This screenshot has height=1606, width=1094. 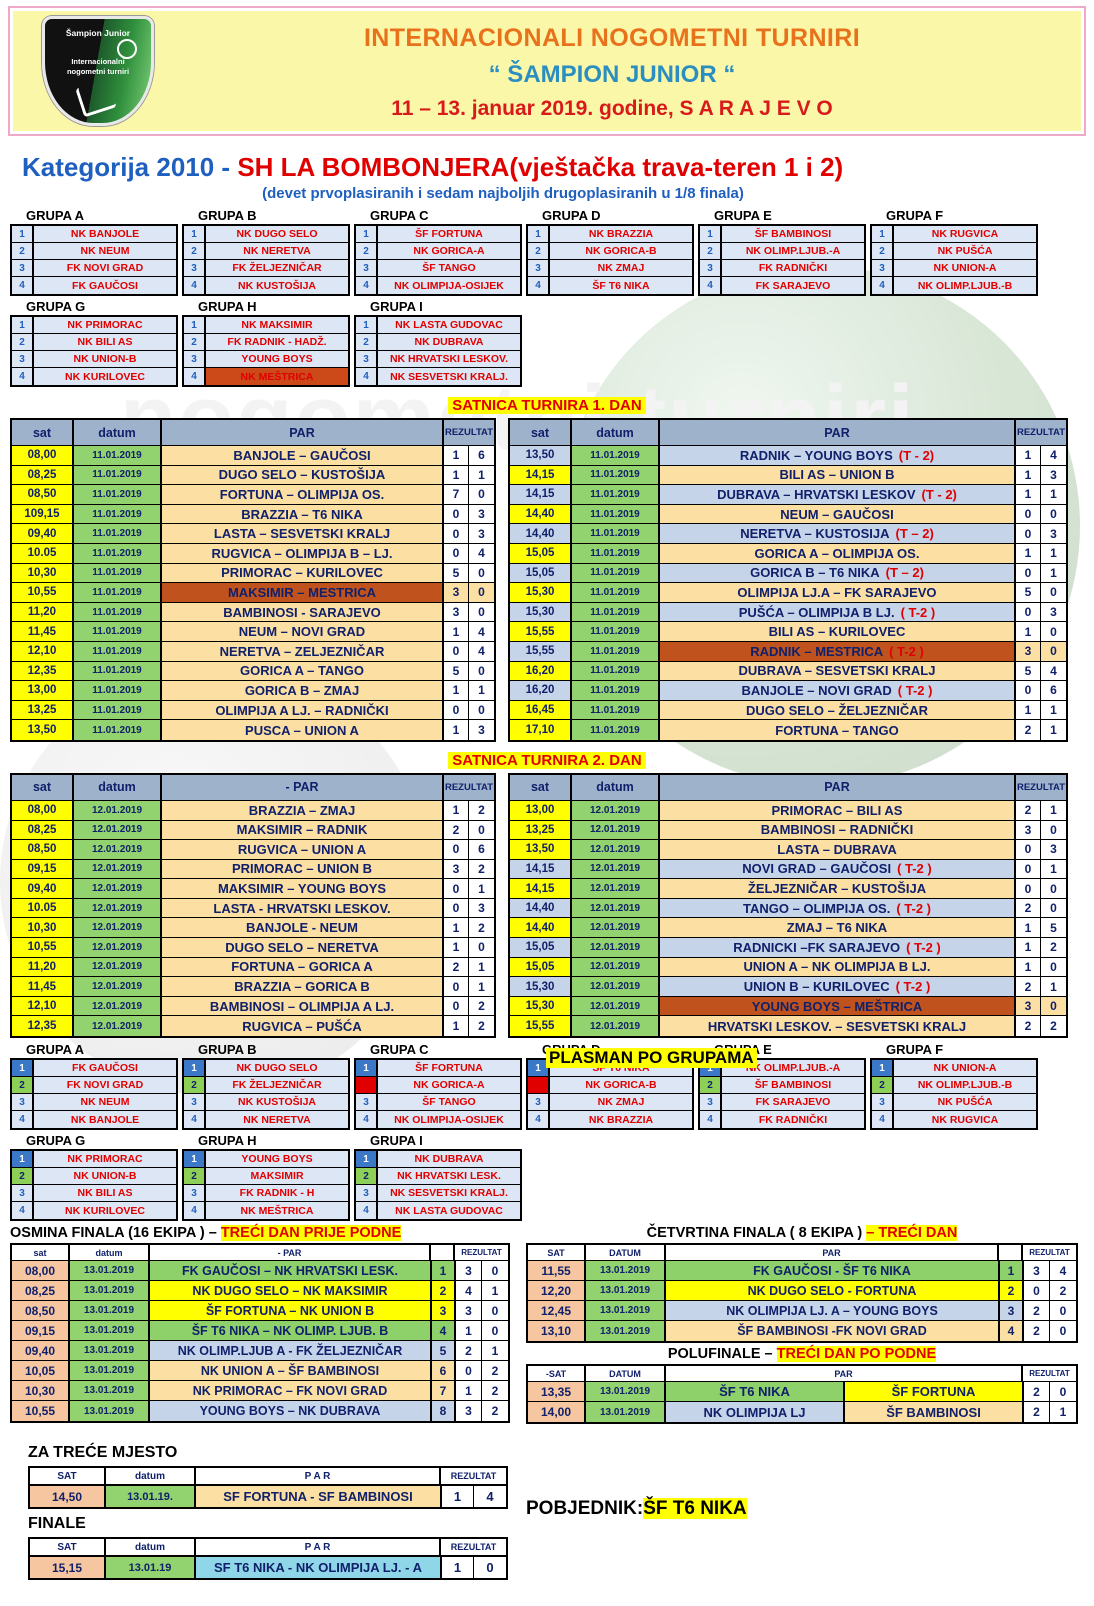 What do you see at coordinates (837, 849) in the screenshot?
I see `match-teams: LASTA – DUBRAVA` at bounding box center [837, 849].